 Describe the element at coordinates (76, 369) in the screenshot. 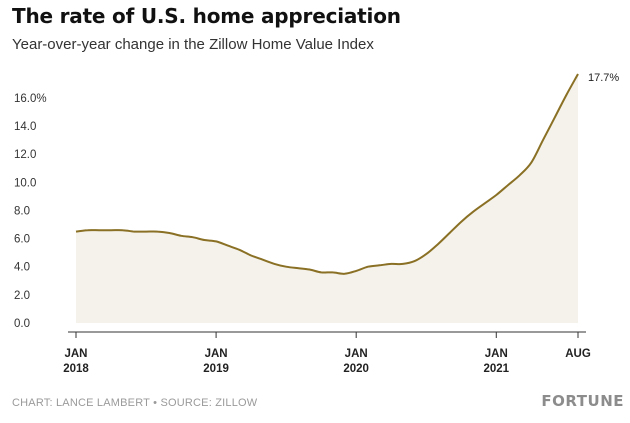

I see `x-tick-label-year: 2018` at that location.